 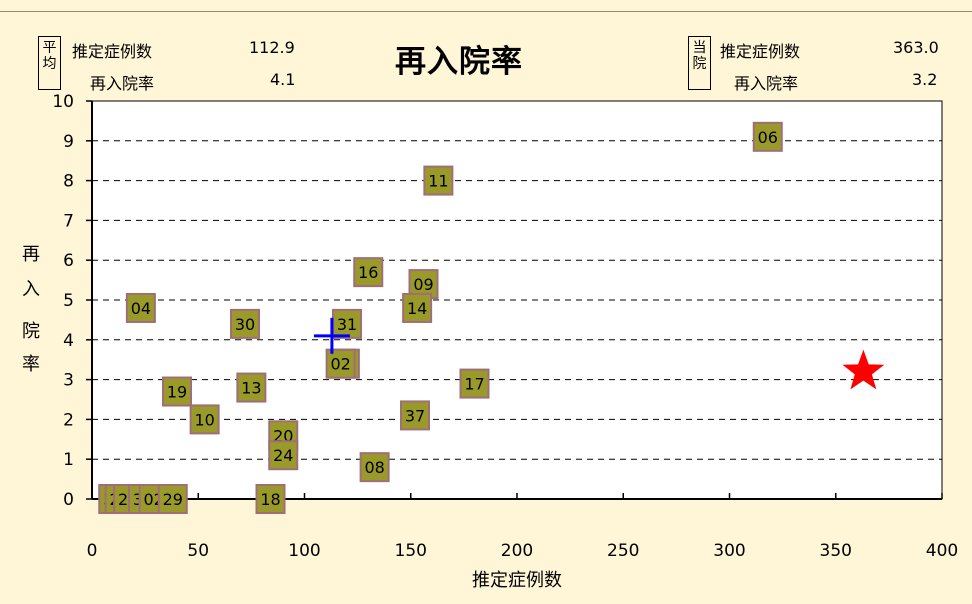 What do you see at coordinates (517, 551) in the screenshot?
I see `x-tick-label: 200` at bounding box center [517, 551].